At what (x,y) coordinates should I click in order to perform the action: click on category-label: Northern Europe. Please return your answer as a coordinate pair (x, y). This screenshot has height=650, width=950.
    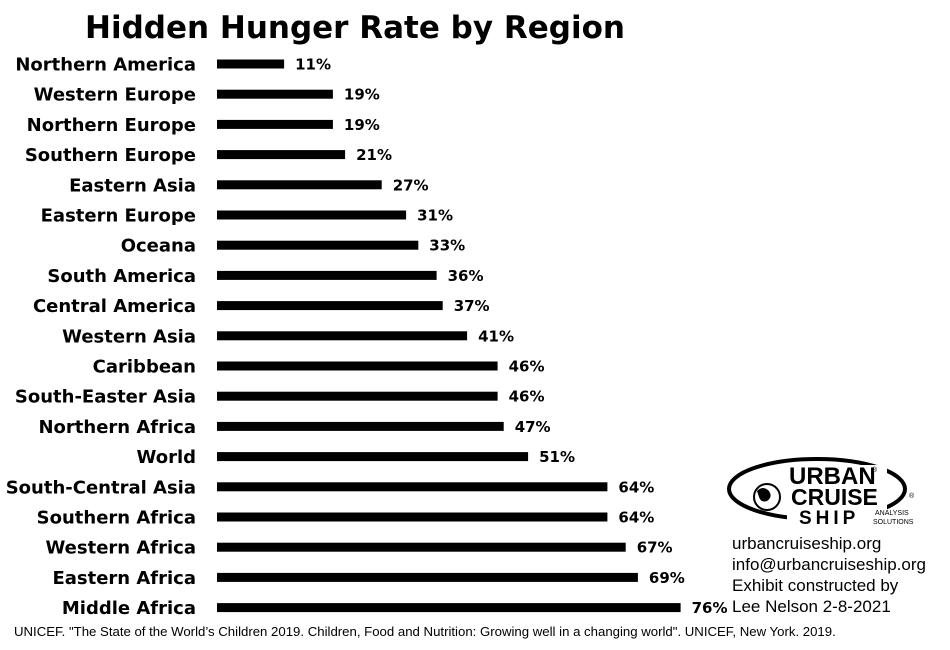
    Looking at the image, I should click on (111, 125).